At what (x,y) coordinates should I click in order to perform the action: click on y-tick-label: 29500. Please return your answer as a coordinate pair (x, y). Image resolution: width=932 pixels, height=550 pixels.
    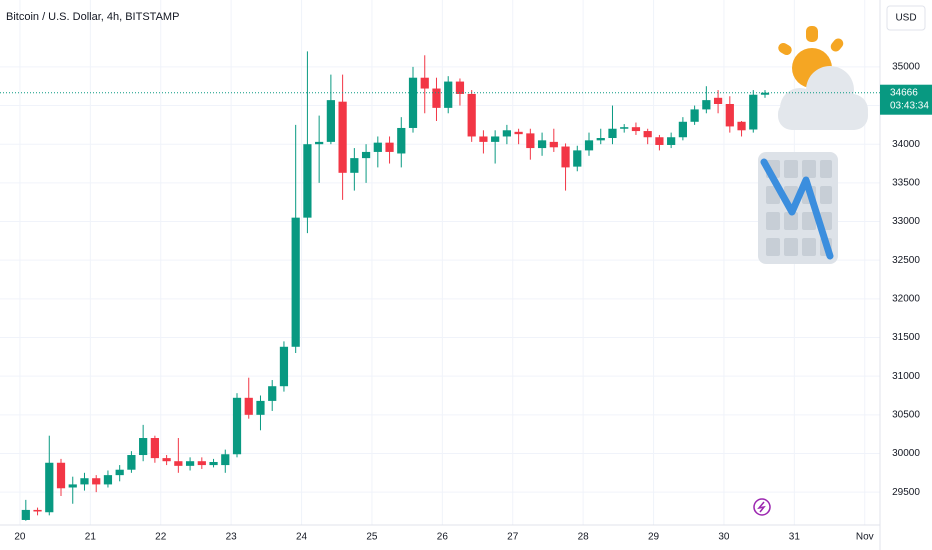
    Looking at the image, I should click on (906, 492).